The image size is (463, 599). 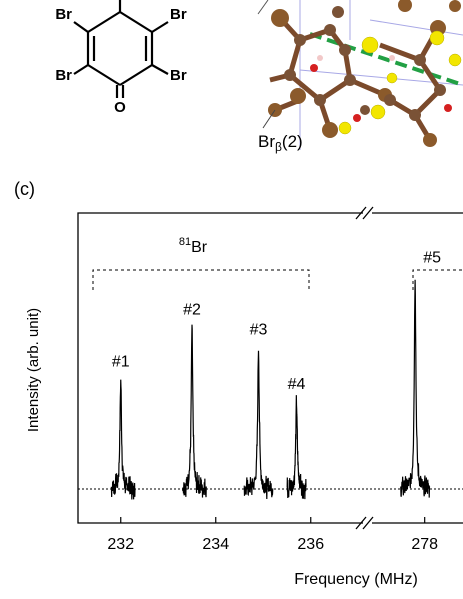 I want to click on br-label-upper-left: Br, so click(x=63, y=14).